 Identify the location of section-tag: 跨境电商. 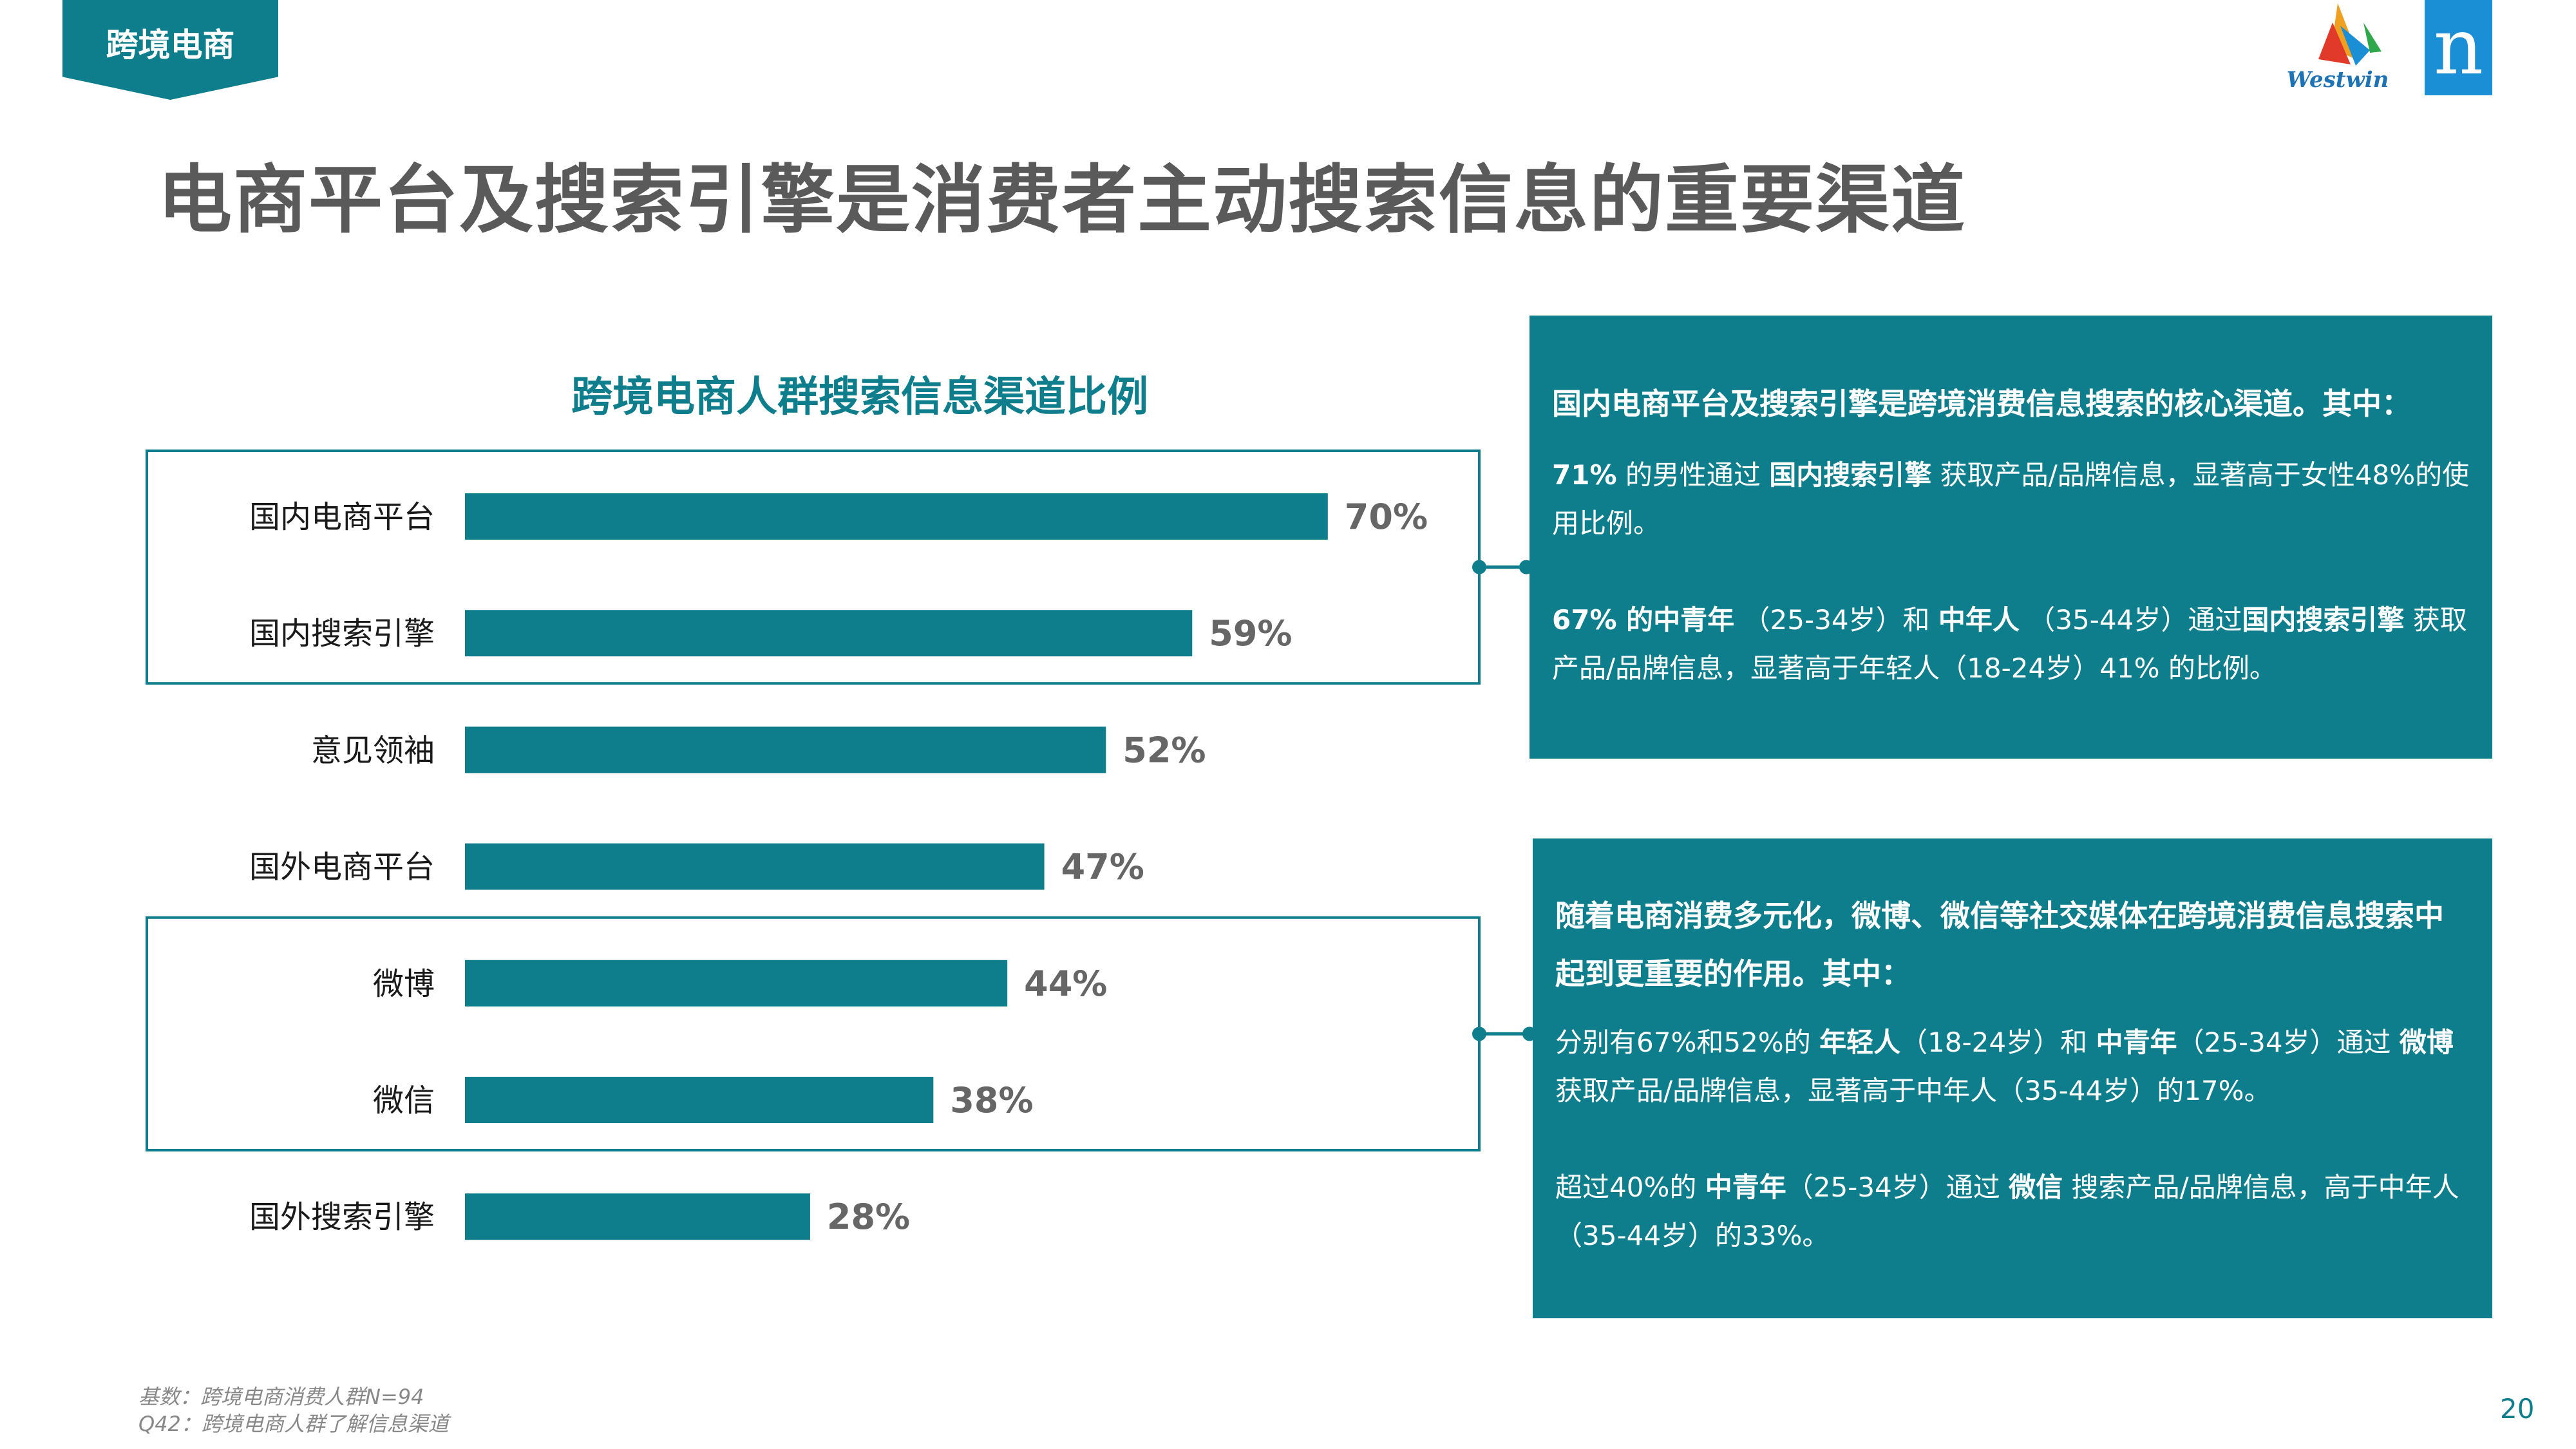
(170, 50).